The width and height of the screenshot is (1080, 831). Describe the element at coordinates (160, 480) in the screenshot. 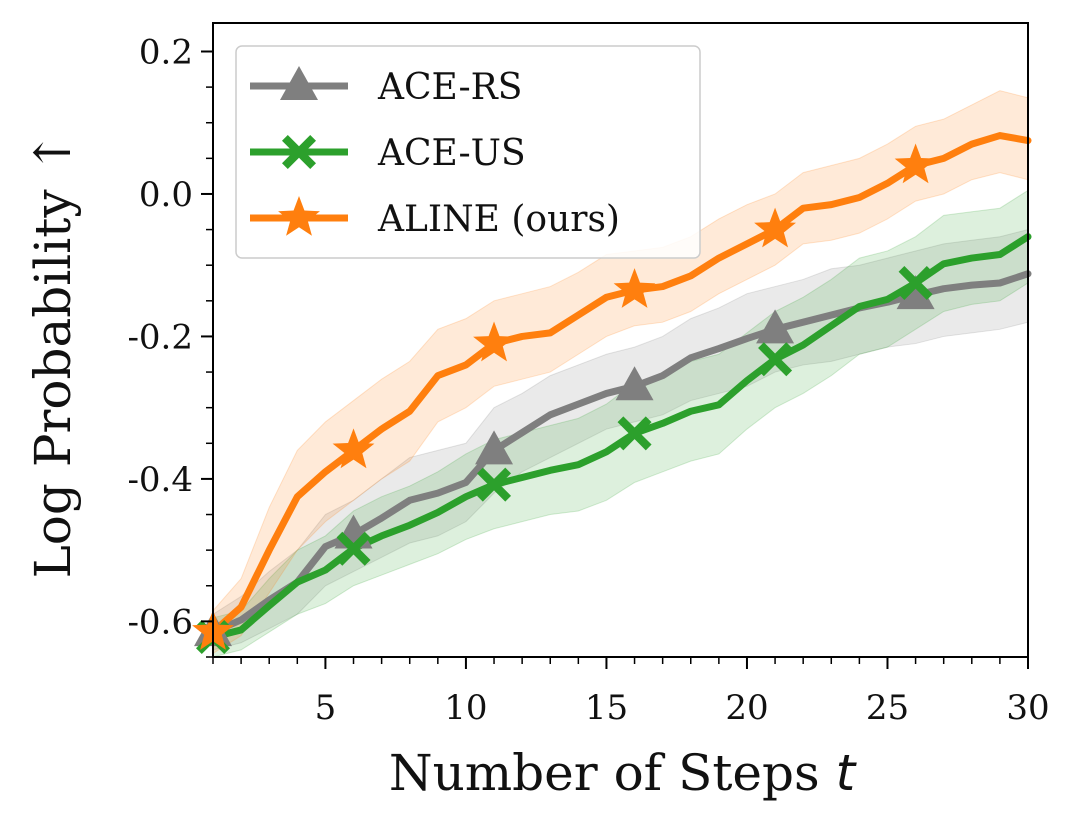

I see `y-tick-label: -0.4` at that location.